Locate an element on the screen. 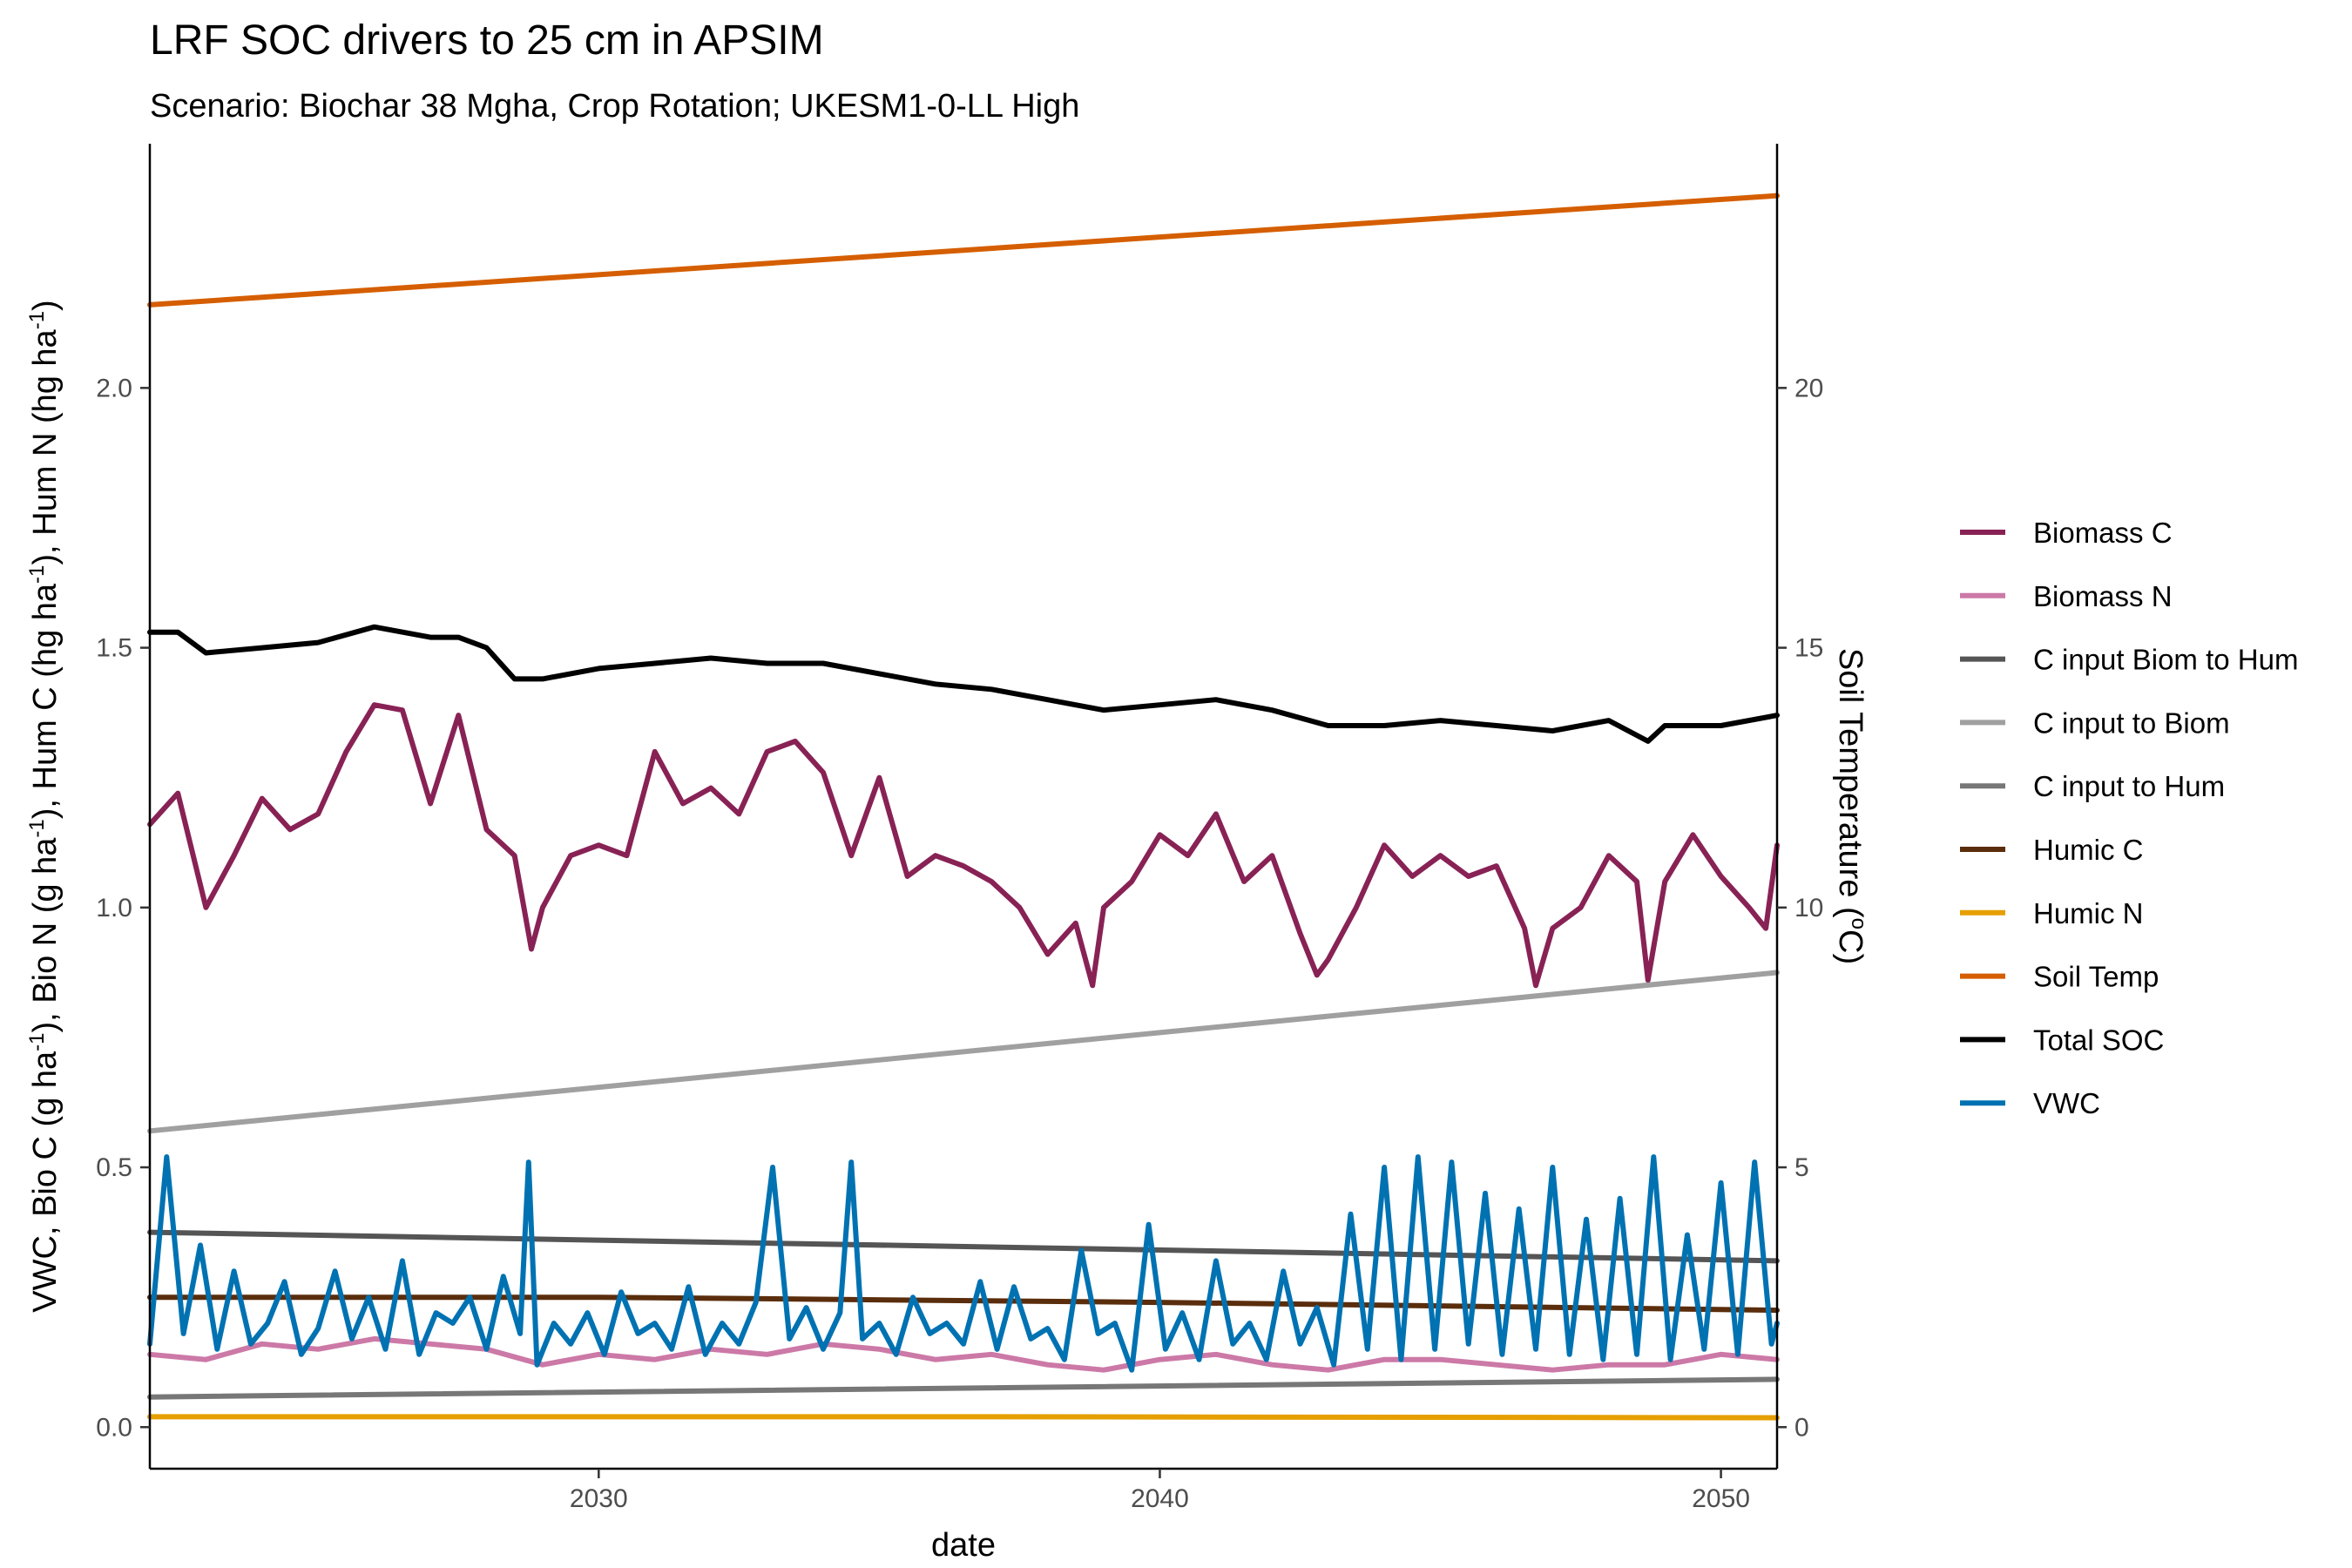 This screenshot has width=2352, height=1568. x-tick-label: 2040 is located at coordinates (1160, 1498).